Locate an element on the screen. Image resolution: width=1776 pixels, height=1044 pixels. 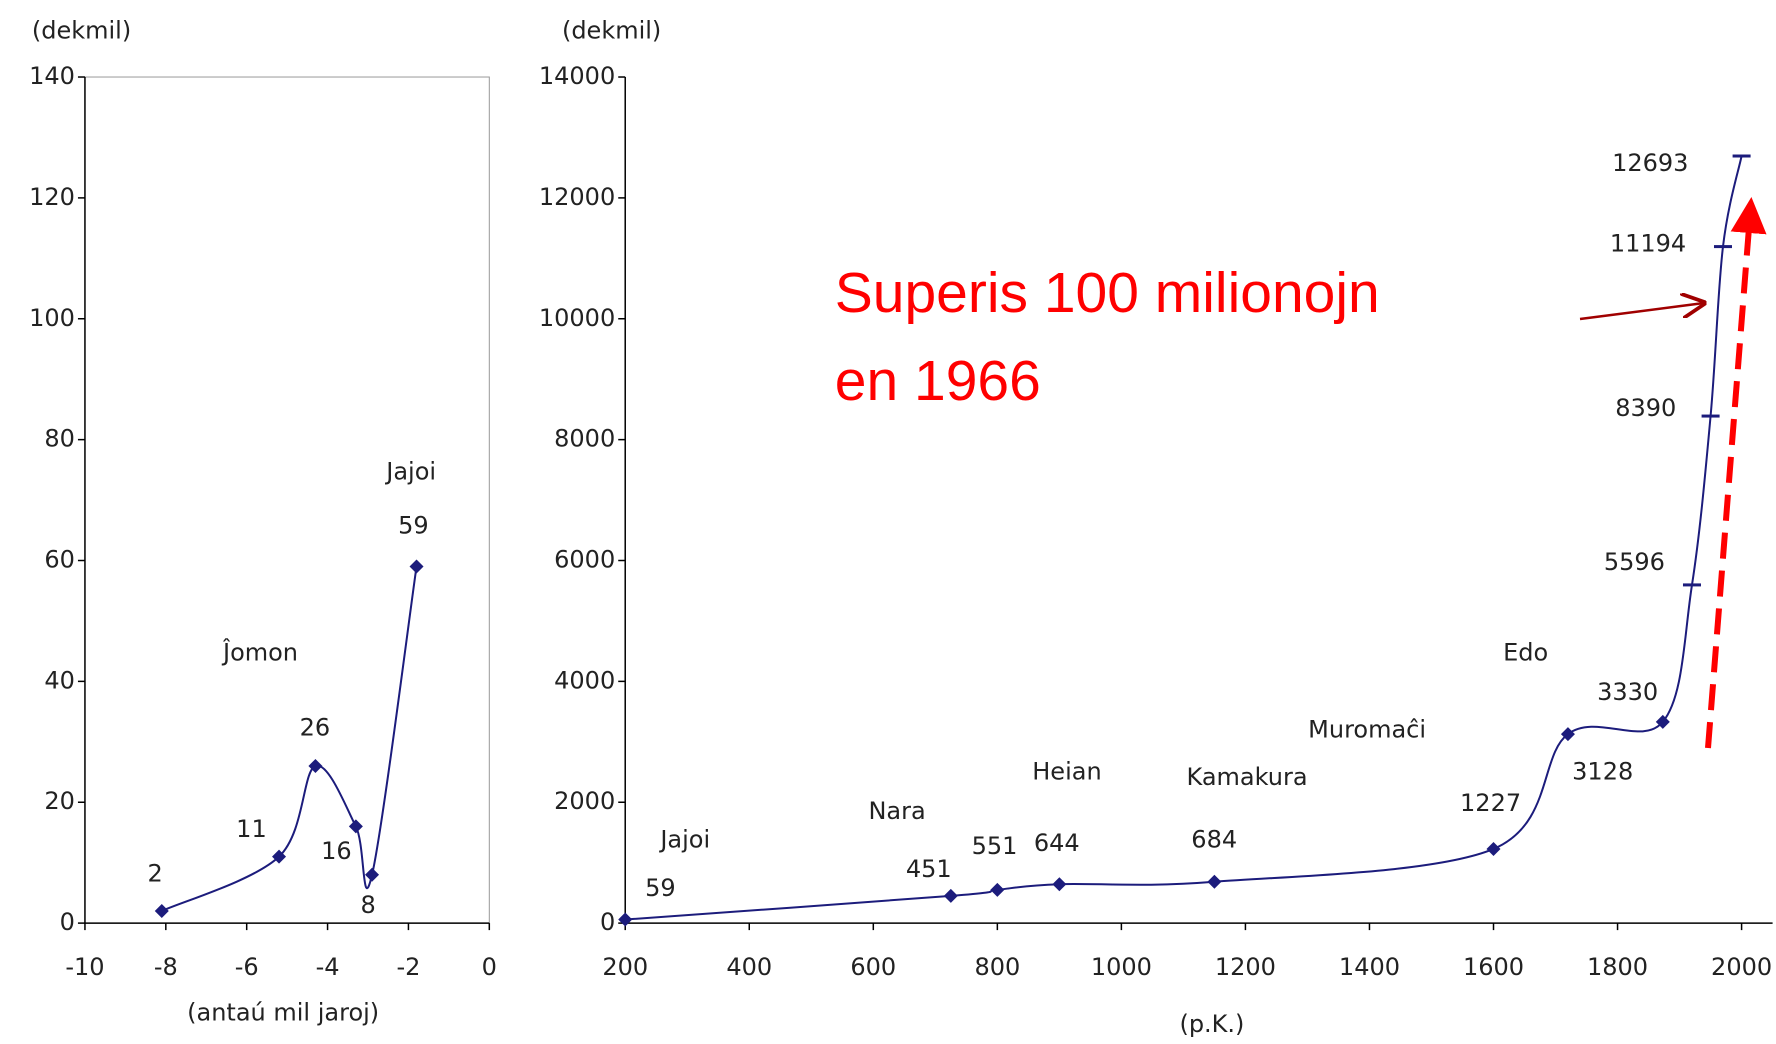
data-label: 684 is located at coordinates (1214, 839).